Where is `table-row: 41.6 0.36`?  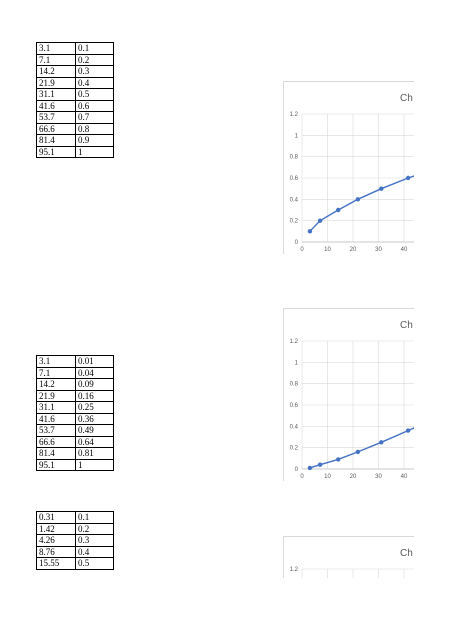
table-row: 41.6 0.36 is located at coordinates (75, 418).